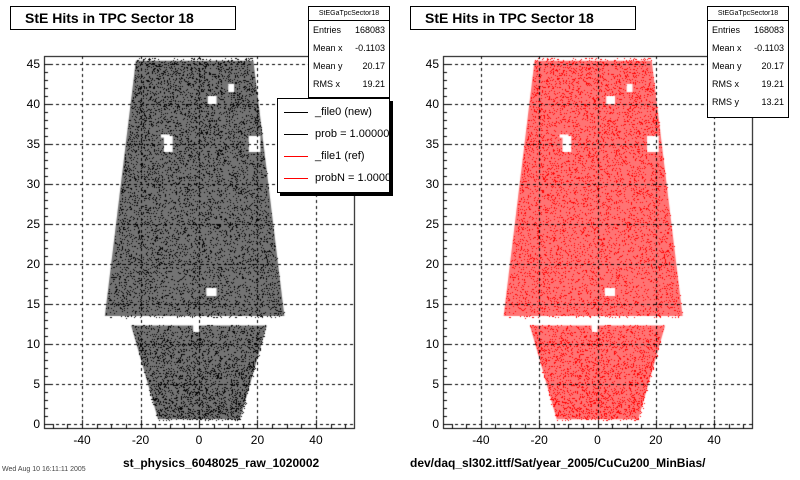 Image resolution: width=800 pixels, height=480 pixels. What do you see at coordinates (123, 18) in the screenshot?
I see `left-plot-title: StE Hits in TPC Sector 18` at bounding box center [123, 18].